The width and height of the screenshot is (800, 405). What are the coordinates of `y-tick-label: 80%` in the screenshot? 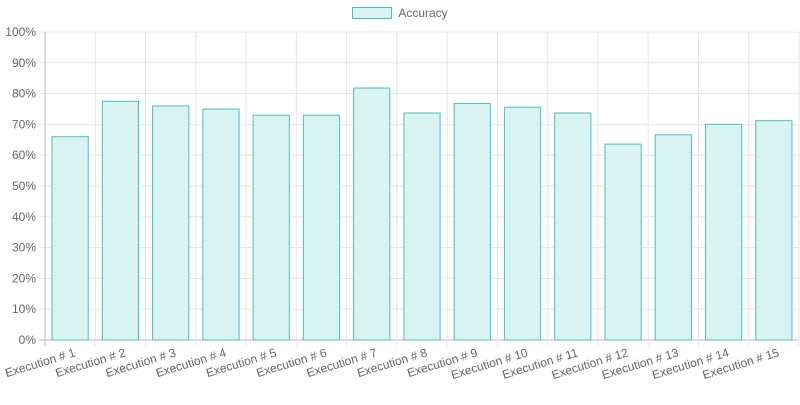 It's located at (24, 94).